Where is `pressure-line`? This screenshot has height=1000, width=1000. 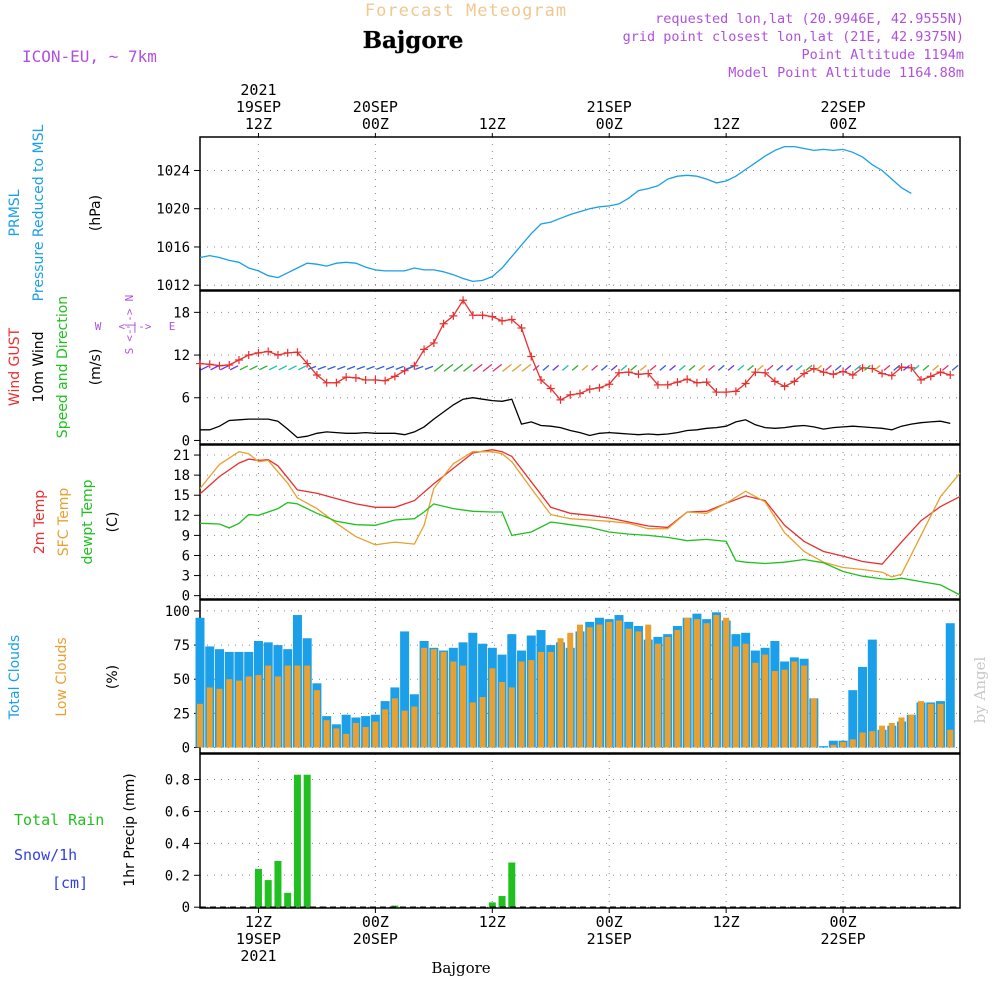 pressure-line is located at coordinates (555, 214).